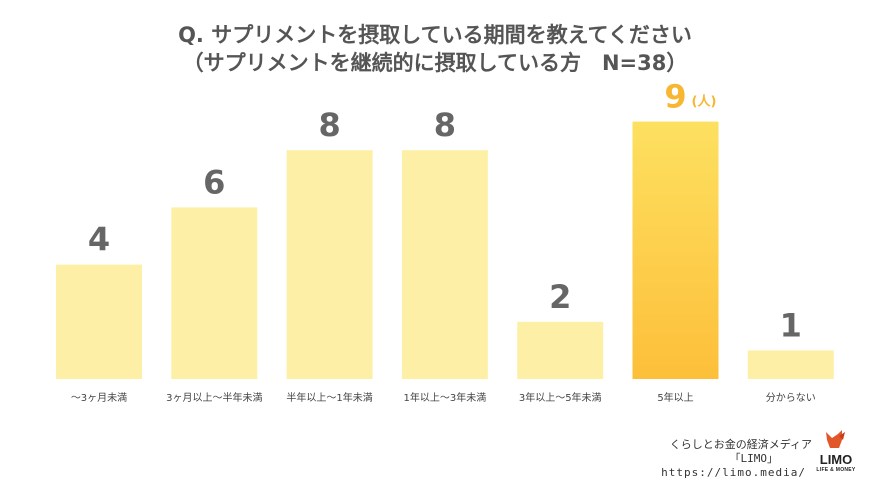 The image size is (870, 489). Describe the element at coordinates (836, 470) in the screenshot. I see `logo-tagline: LIFE & MONEY` at that location.